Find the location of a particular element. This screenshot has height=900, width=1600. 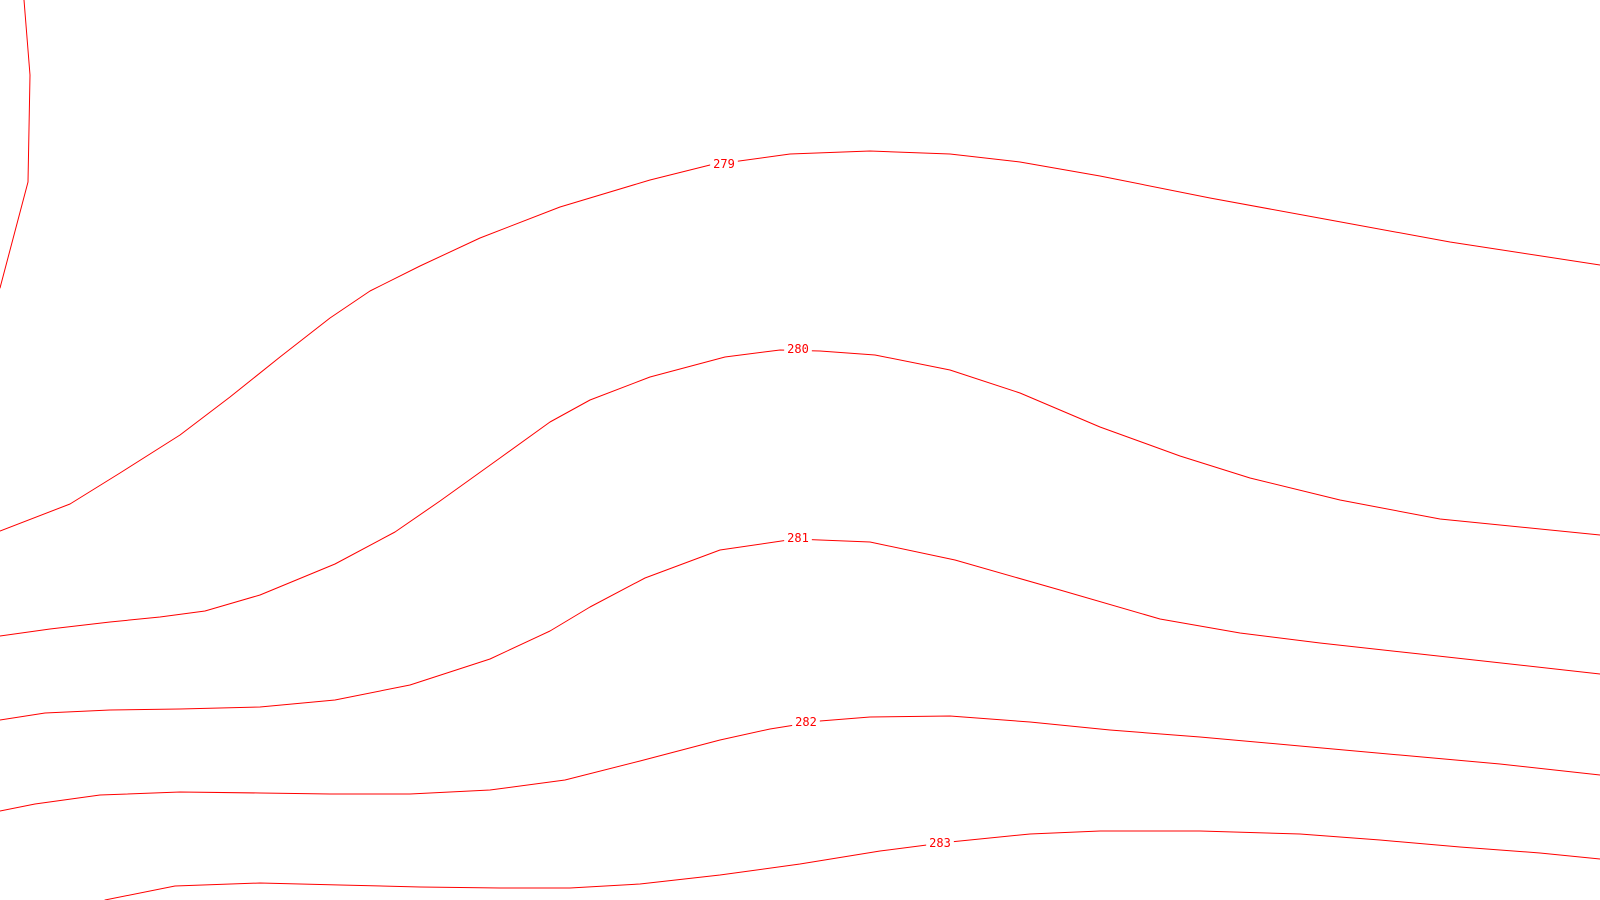

contour-label-282: 282 is located at coordinates (806, 722).